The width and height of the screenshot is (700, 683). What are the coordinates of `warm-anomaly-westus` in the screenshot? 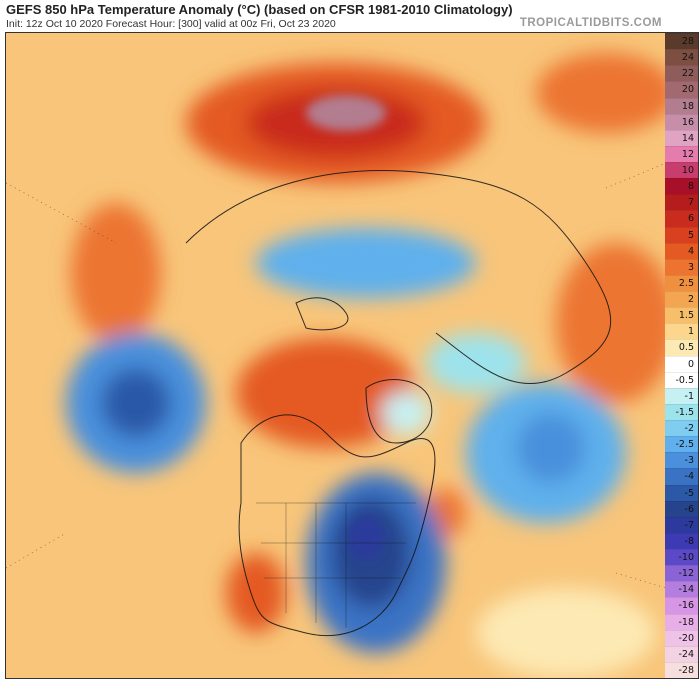 It's located at (256, 593).